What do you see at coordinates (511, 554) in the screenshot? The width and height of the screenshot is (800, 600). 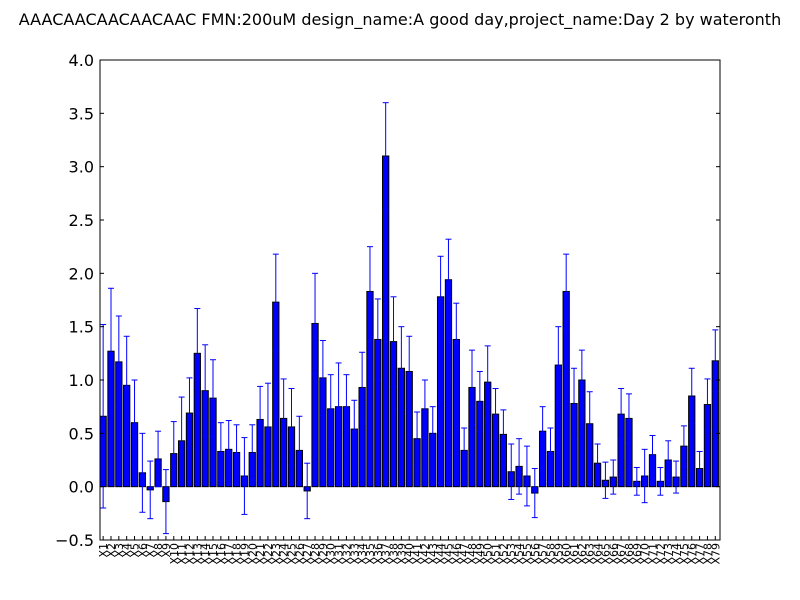 I see `x-tick-label-x53: X53` at bounding box center [511, 554].